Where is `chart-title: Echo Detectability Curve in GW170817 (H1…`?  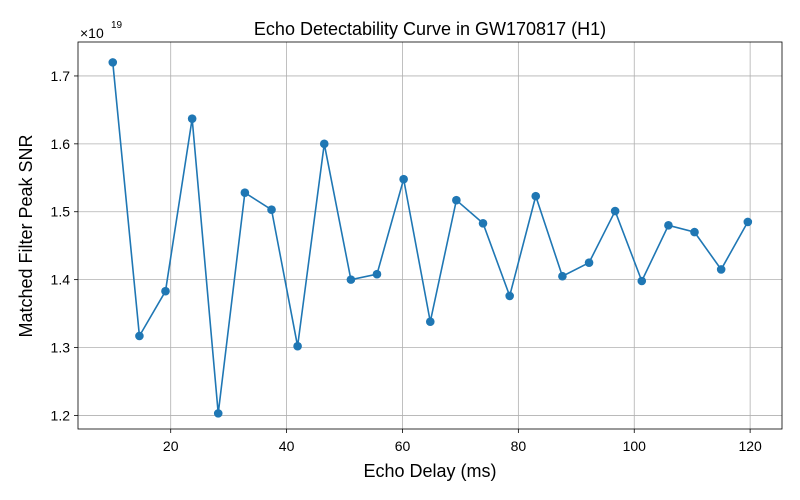
chart-title: Echo Detectability Curve in GW170817 (H1… is located at coordinates (430, 29).